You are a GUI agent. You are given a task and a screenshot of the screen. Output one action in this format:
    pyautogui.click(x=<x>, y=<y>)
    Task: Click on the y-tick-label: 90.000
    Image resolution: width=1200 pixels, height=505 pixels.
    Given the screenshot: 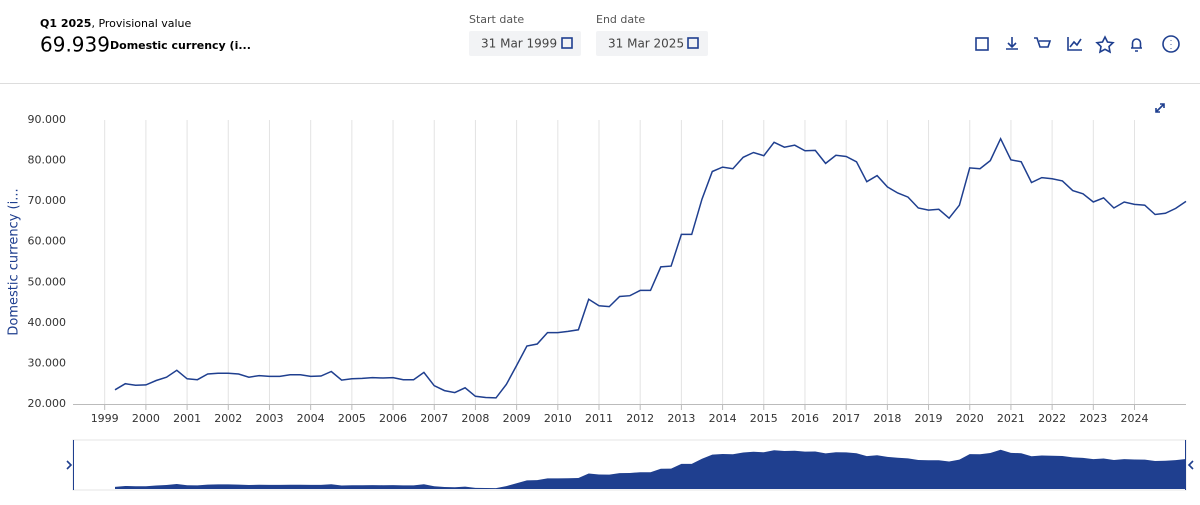 What is the action you would take?
    pyautogui.click(x=47, y=119)
    